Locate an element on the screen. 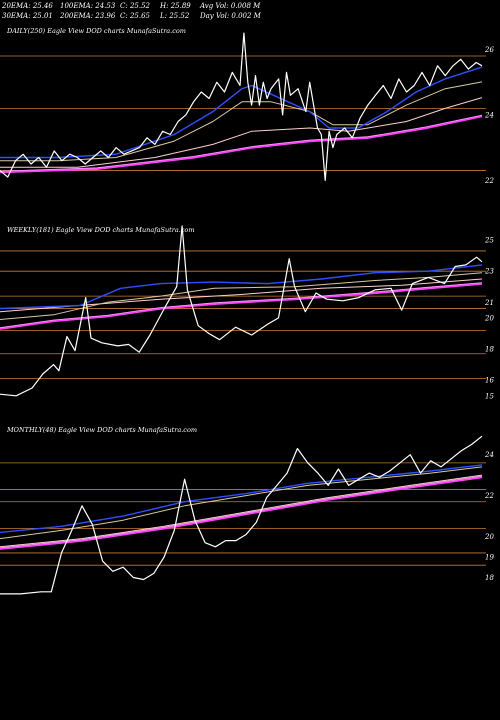  weekly-y-tick-6: 15 is located at coordinates (489, 396).